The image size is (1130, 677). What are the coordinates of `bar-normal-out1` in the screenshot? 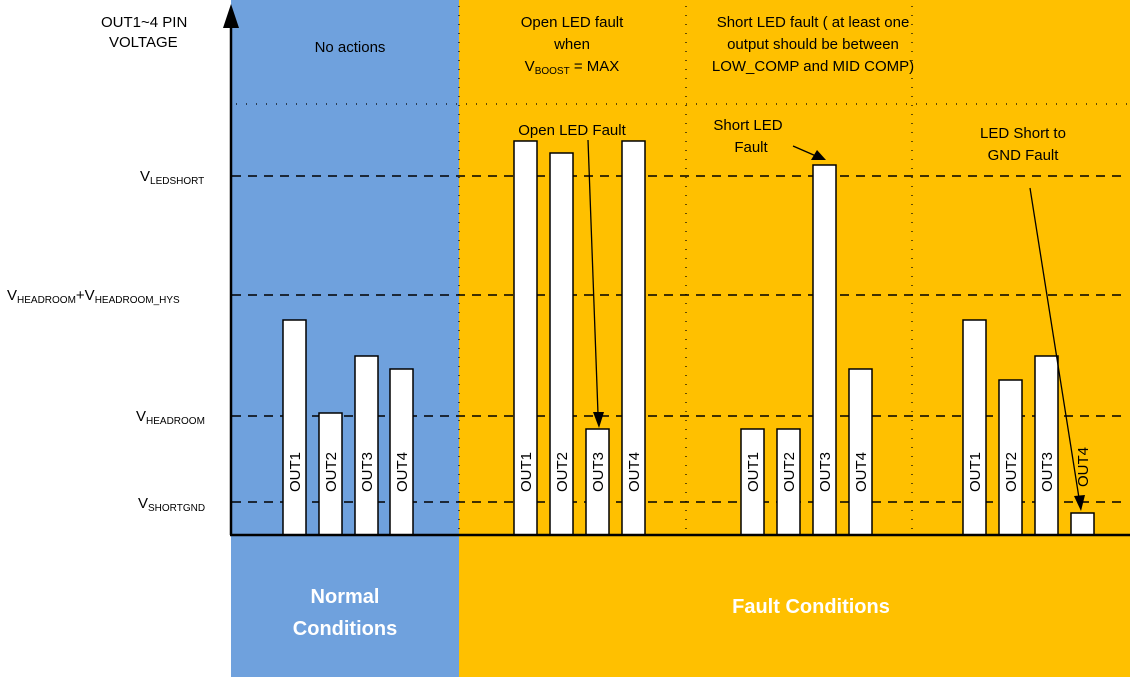 It's located at (294, 427).